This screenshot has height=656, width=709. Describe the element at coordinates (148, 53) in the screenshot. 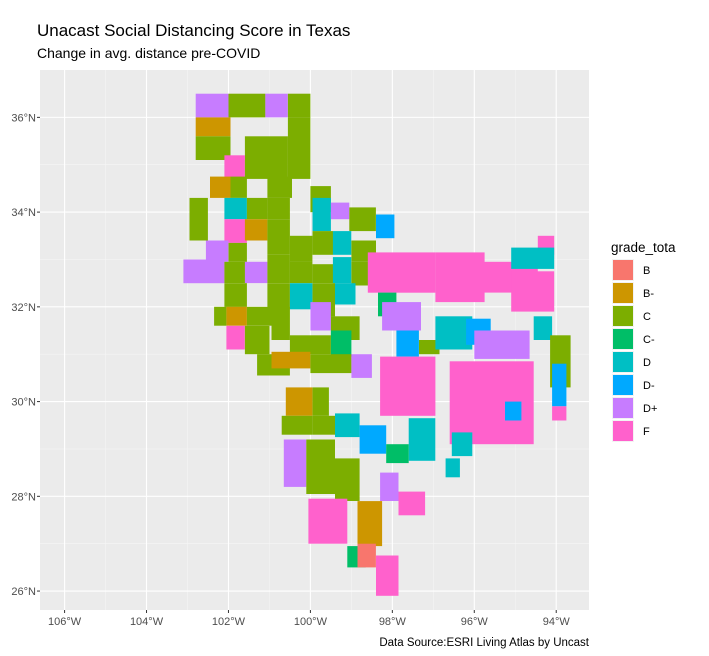

I see `chart-subtitle: Change in avg. distance pre-COVID` at that location.